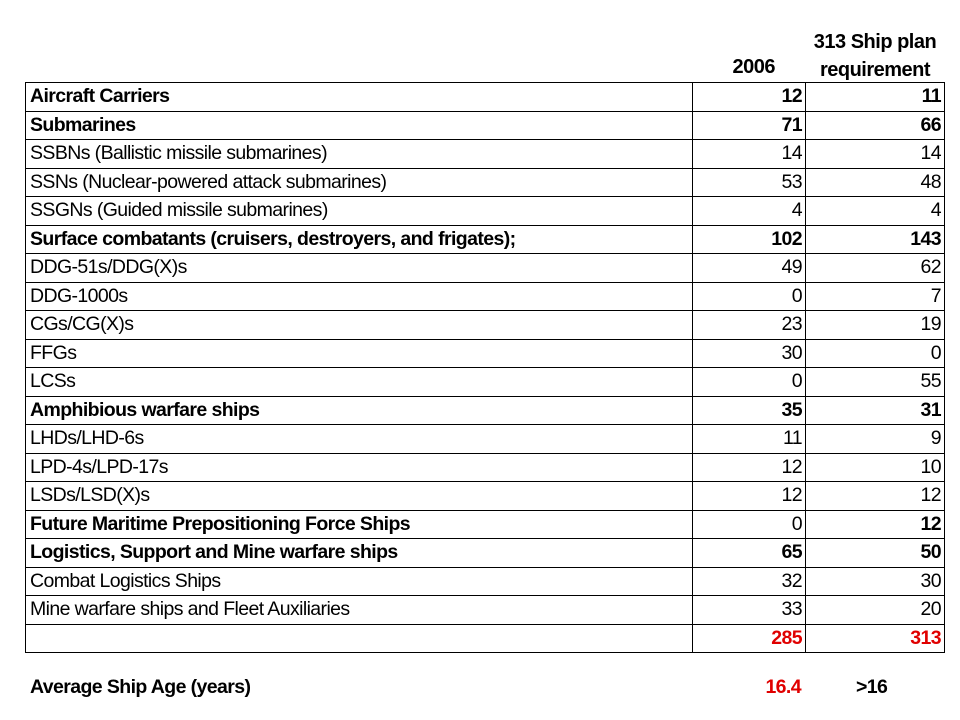 The height and width of the screenshot is (720, 960). What do you see at coordinates (359, 182) in the screenshot?
I see `row-label: SSNs (Nuclear-powered attack submarines)` at bounding box center [359, 182].